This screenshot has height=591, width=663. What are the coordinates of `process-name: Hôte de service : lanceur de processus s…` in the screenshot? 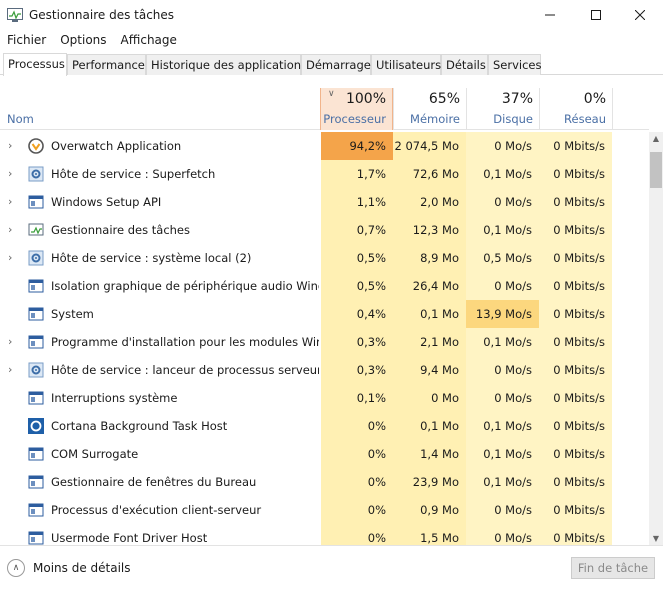 It's located at (185, 370).